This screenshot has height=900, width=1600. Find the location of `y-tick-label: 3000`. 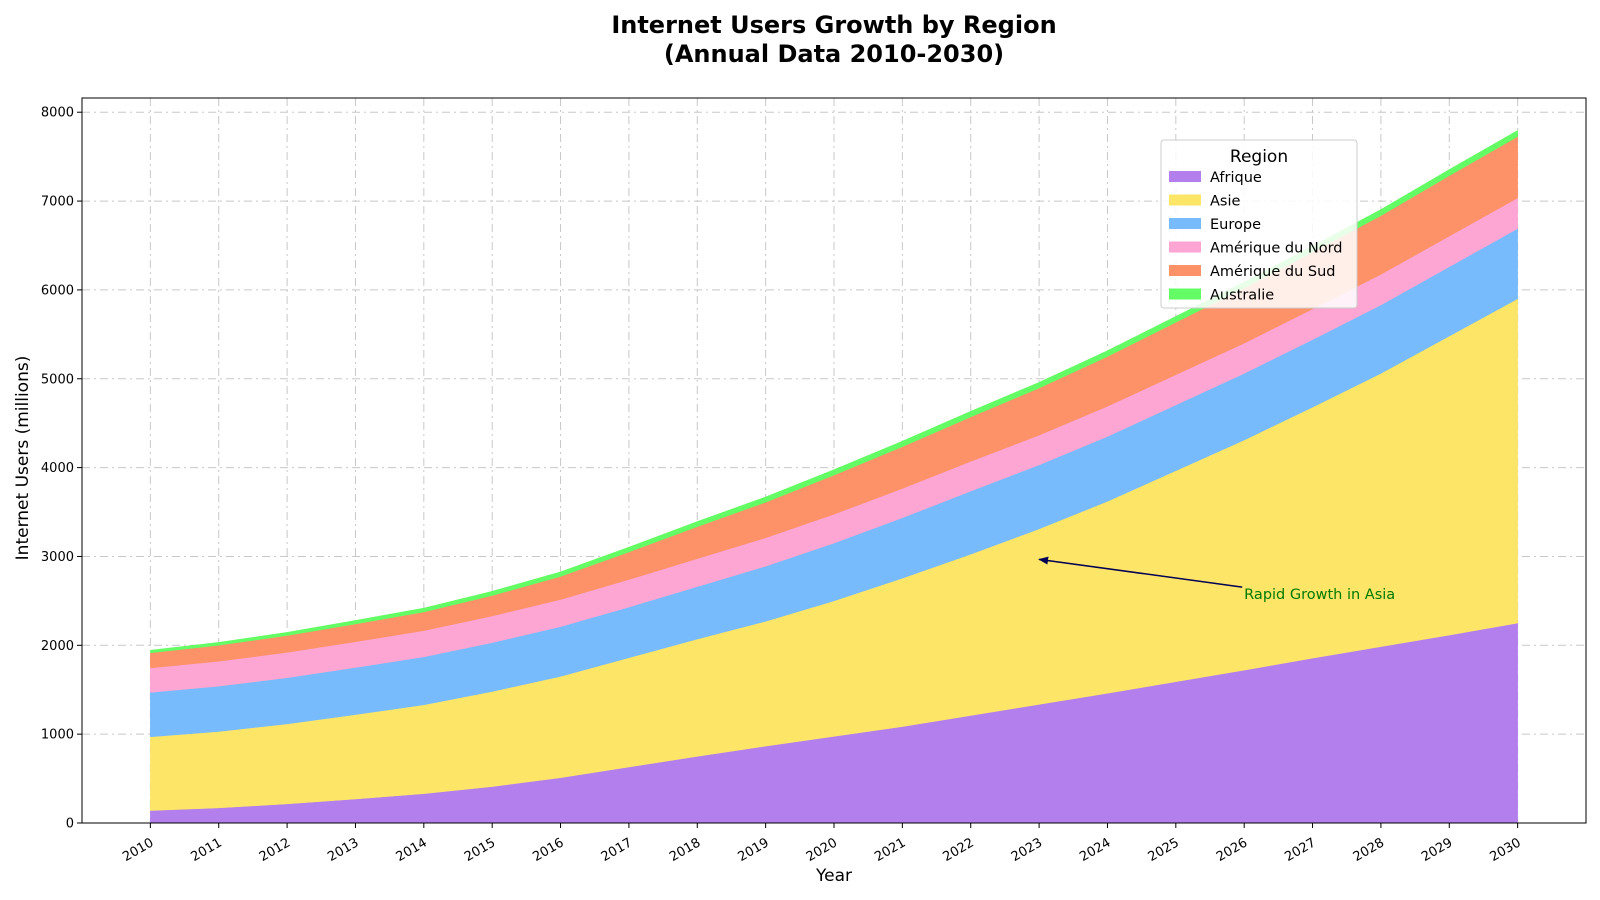

y-tick-label: 3000 is located at coordinates (57, 557).